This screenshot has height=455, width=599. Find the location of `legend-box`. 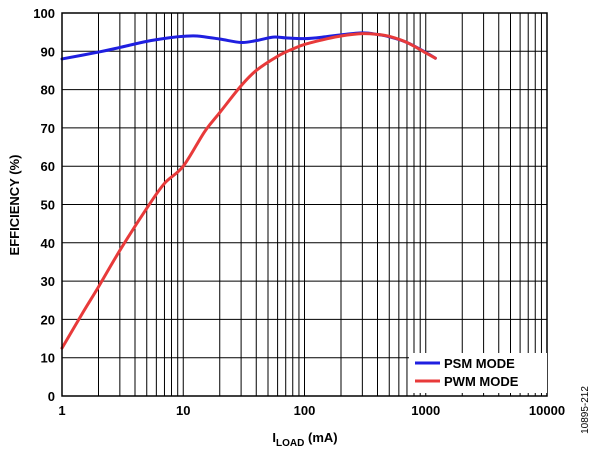

legend-box is located at coordinates (478, 373).